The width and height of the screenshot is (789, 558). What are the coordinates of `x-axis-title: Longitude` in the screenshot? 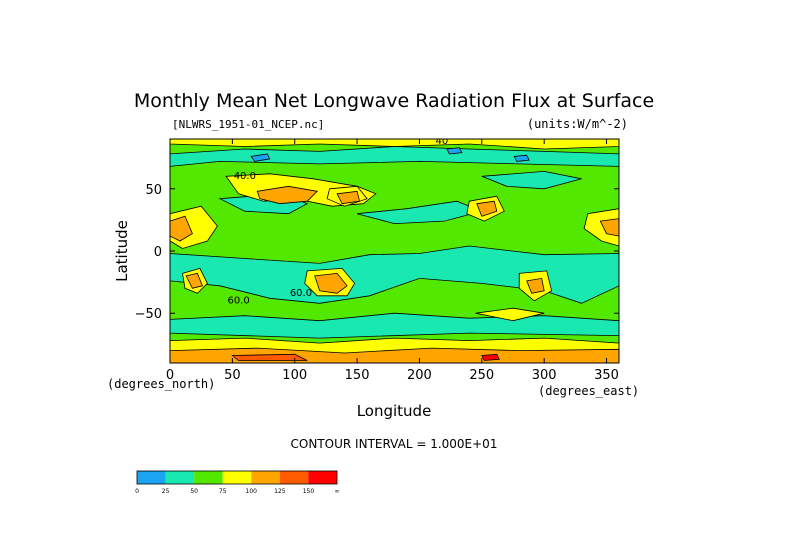 It's located at (394, 411).